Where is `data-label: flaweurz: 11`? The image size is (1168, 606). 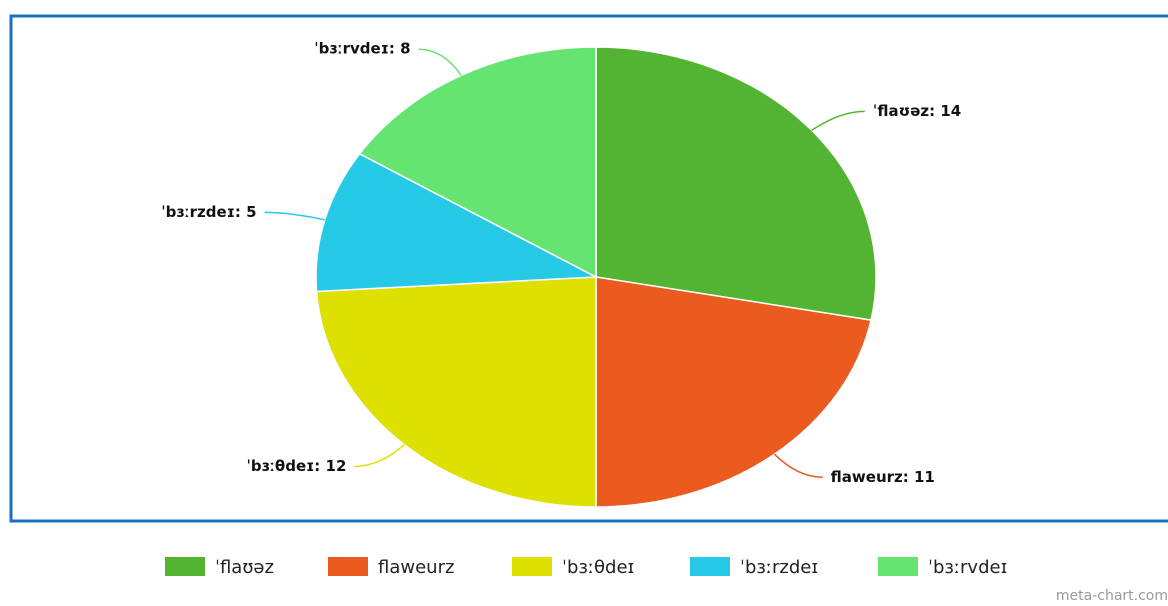 data-label: flaweurz: 11 is located at coordinates (883, 477).